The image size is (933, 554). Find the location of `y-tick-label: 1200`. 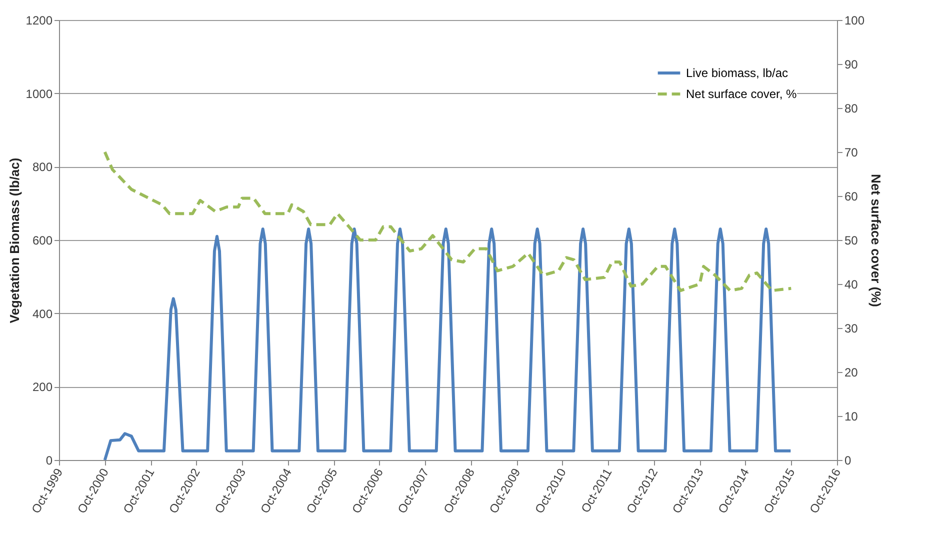

y-tick-label: 1200 is located at coordinates (39, 21).